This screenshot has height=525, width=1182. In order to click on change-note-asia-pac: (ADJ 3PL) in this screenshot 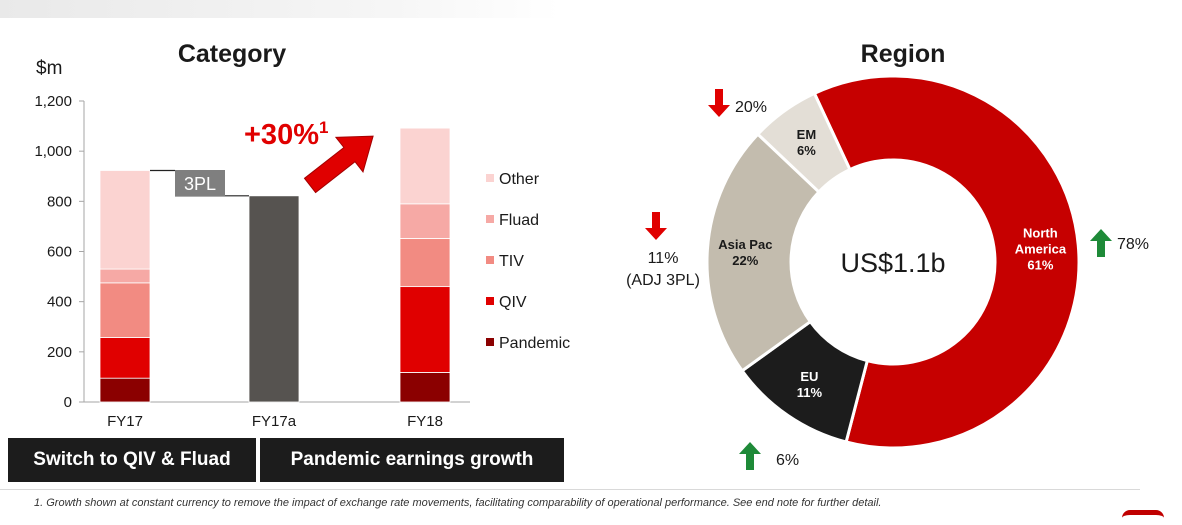, I will do `click(663, 280)`.